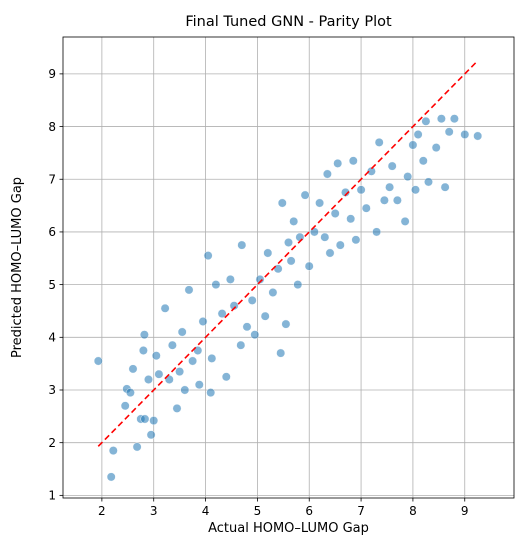 The image size is (523, 545). What do you see at coordinates (52, 179) in the screenshot?
I see `y-tick-label: 7` at bounding box center [52, 179].